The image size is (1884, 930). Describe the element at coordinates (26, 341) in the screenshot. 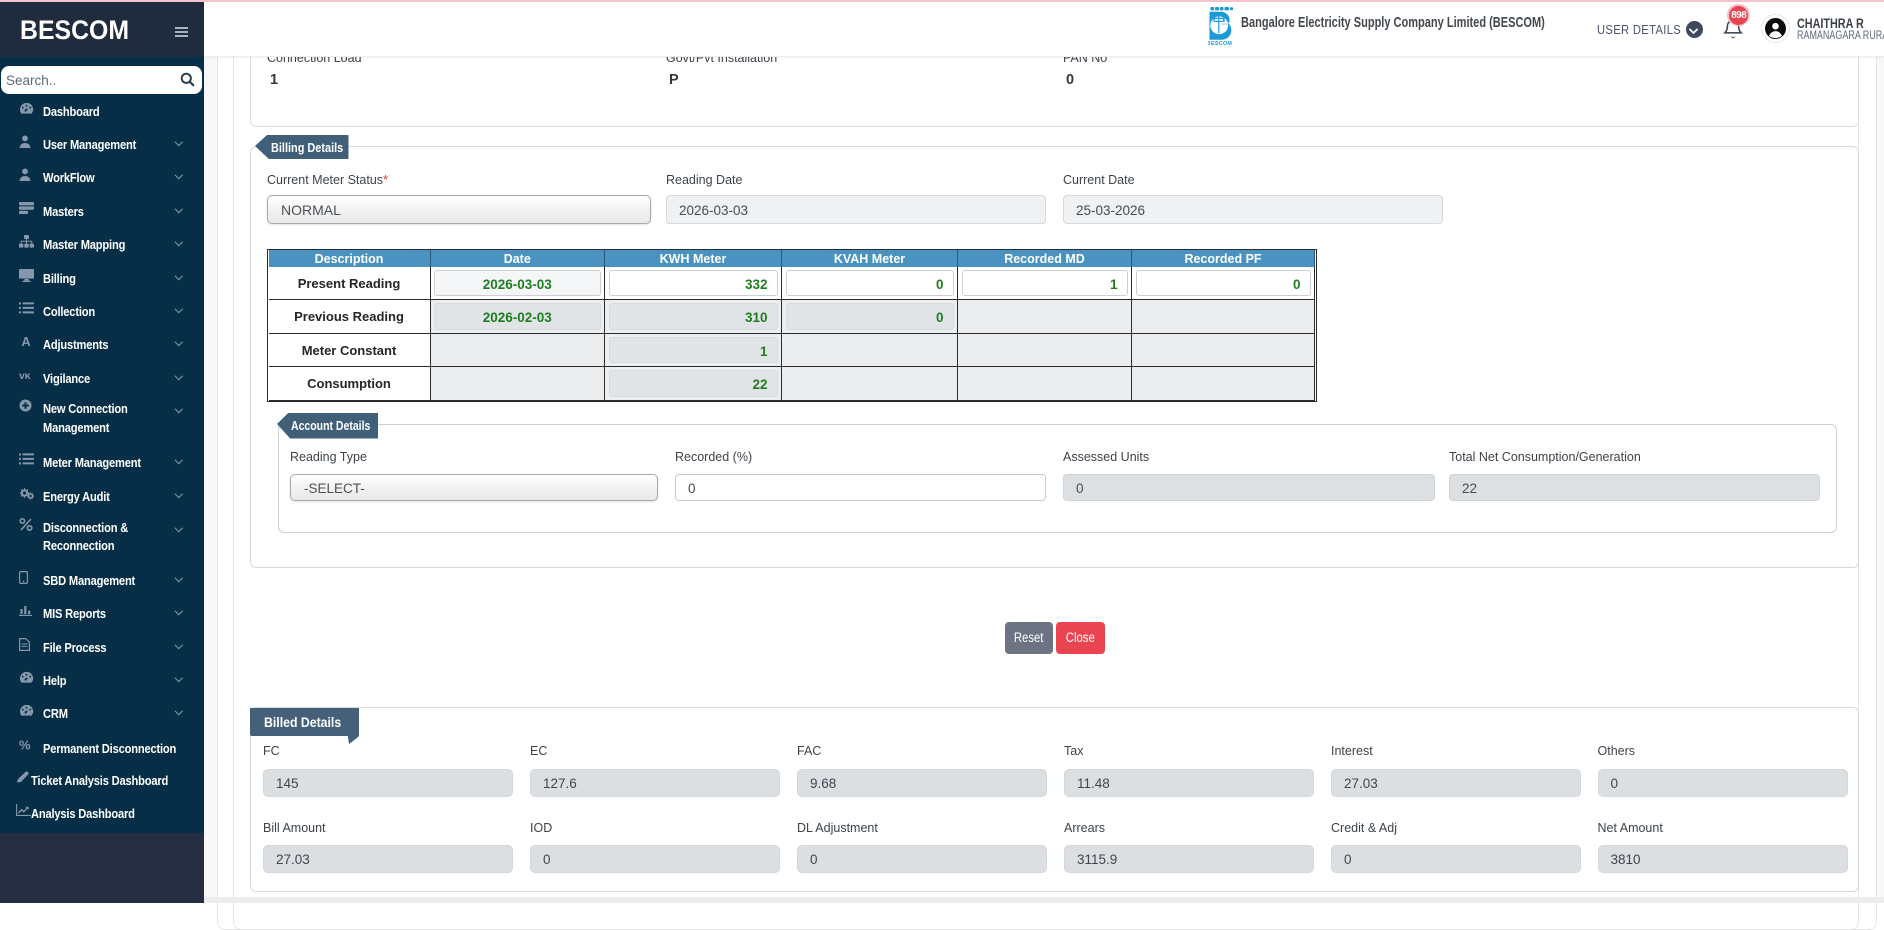

I see `svg-text: A` at that location.